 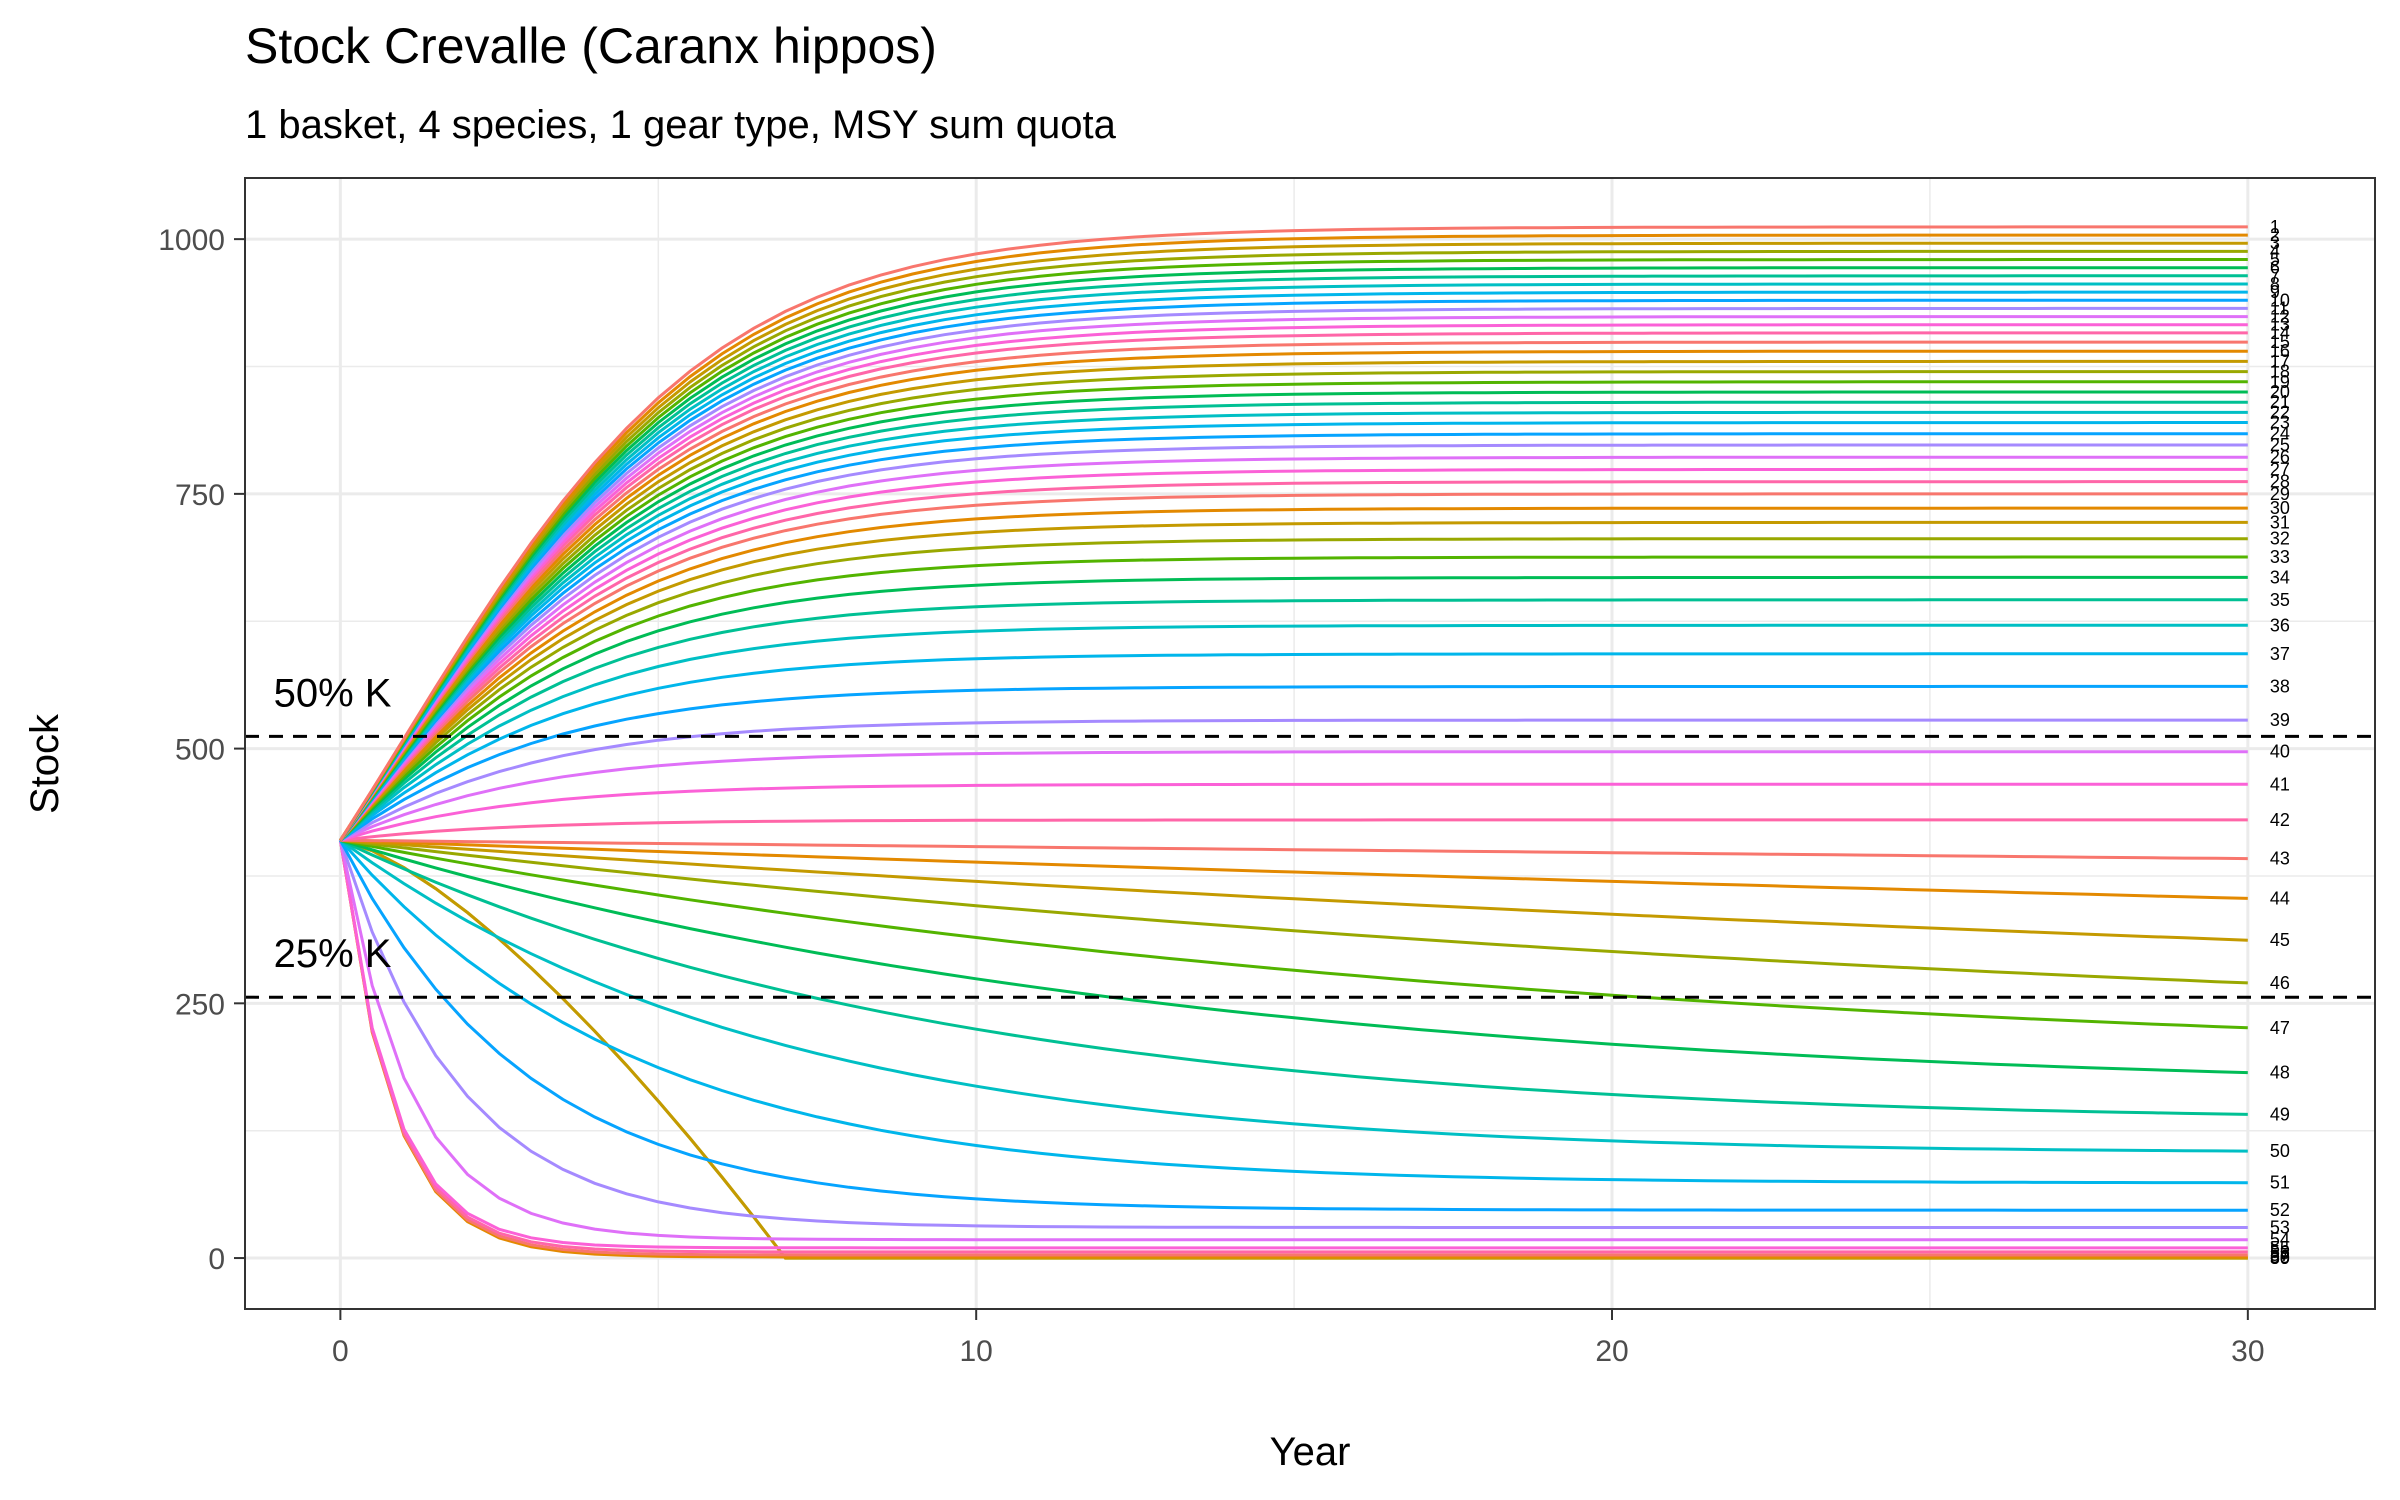 I want to click on series-end-label-16: 16, so click(x=2280, y=351).